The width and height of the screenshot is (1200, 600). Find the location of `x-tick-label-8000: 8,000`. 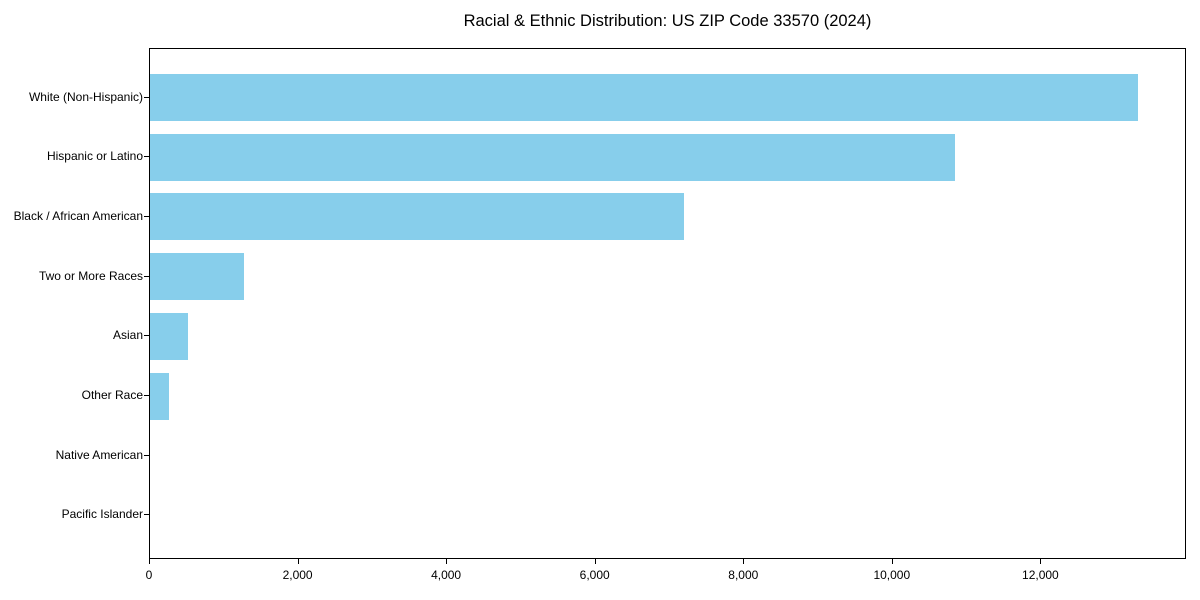

x-tick-label-8000: 8,000 is located at coordinates (743, 575).